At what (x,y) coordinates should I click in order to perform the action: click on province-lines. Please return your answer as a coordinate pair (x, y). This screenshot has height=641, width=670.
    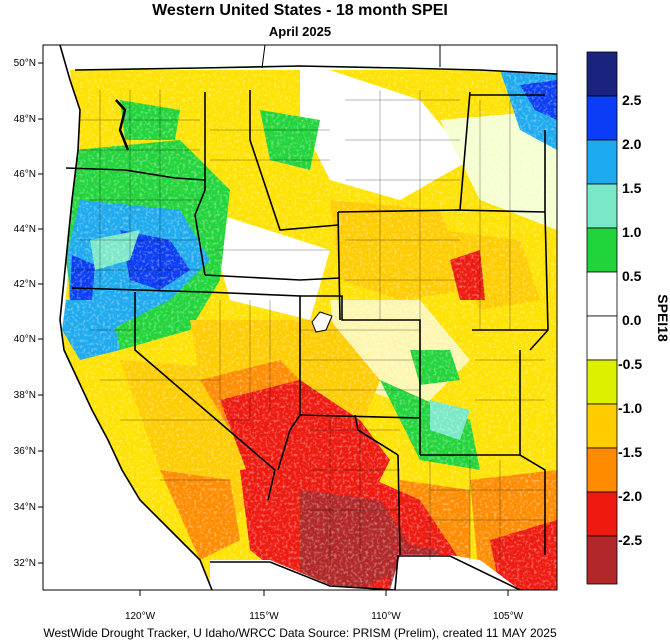
    Looking at the image, I should click on (351, 57).